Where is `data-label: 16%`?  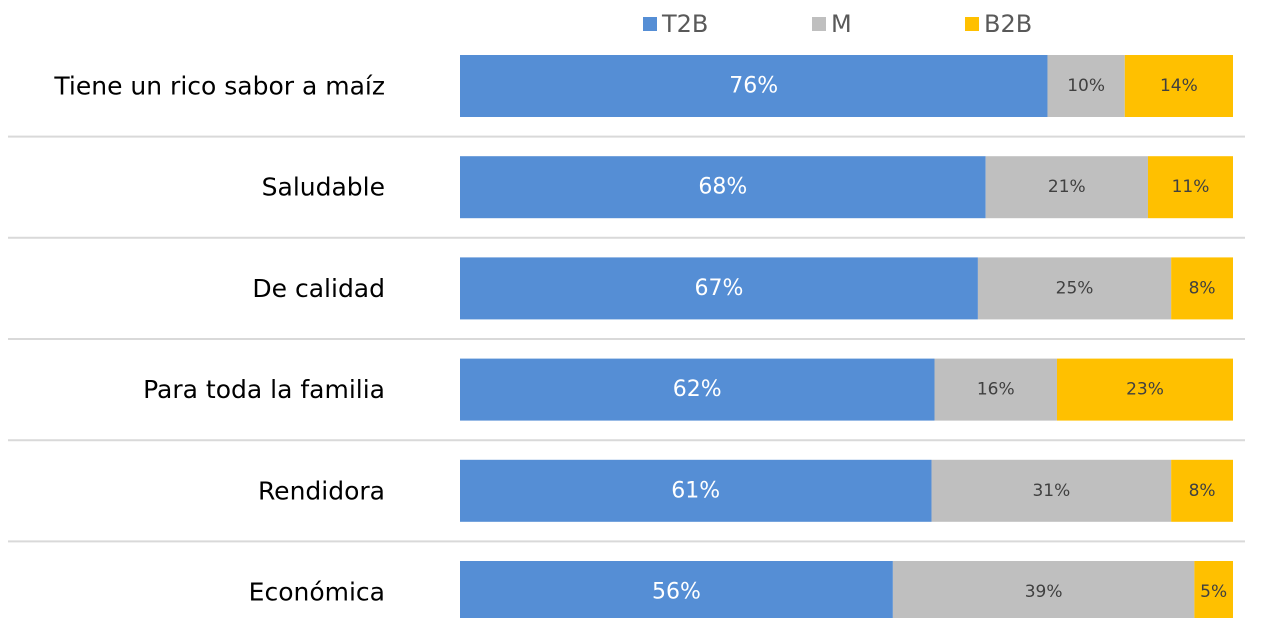 data-label: 16% is located at coordinates (996, 390).